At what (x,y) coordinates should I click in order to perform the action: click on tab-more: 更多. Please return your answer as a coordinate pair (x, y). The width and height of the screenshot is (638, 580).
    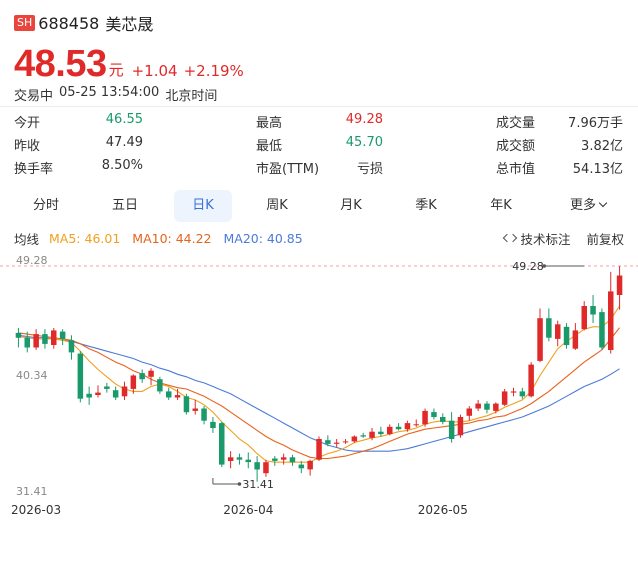
    Looking at the image, I should click on (588, 206).